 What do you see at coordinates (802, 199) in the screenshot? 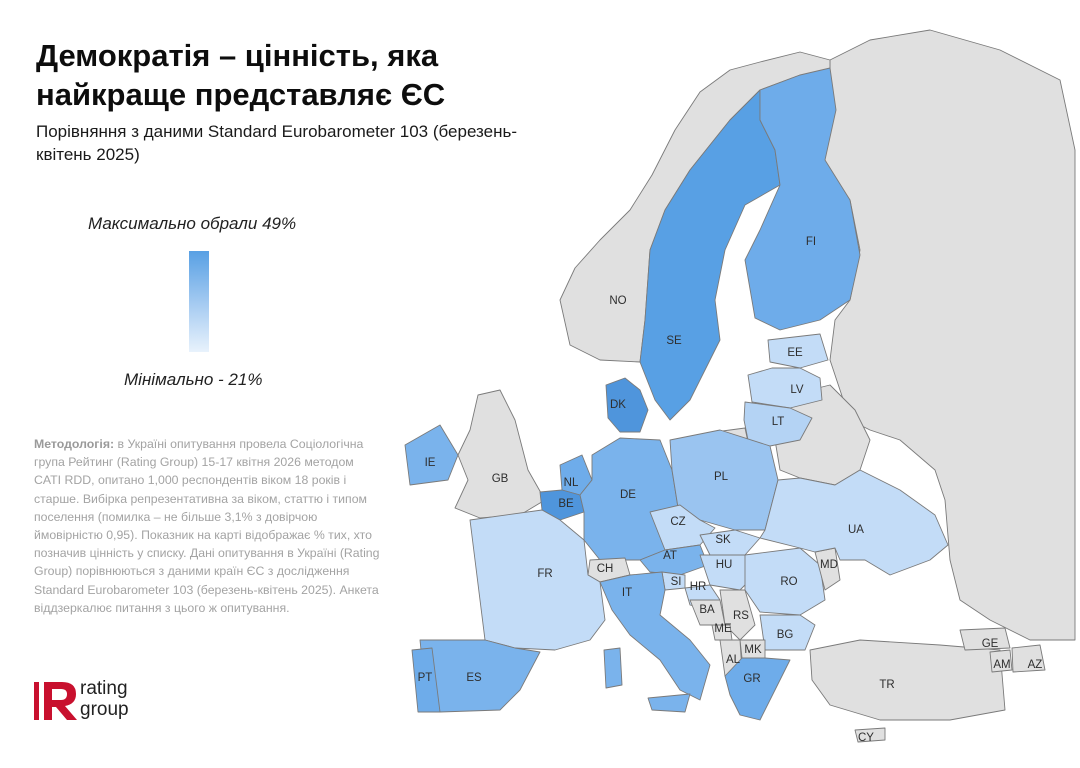
I see `country-fi` at bounding box center [802, 199].